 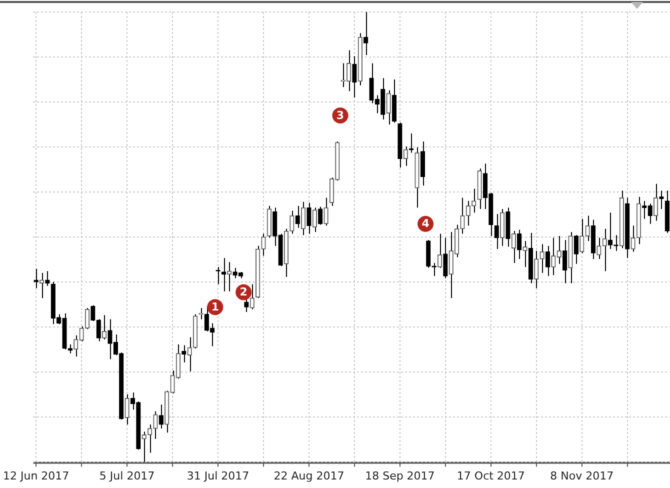 What do you see at coordinates (218, 475) in the screenshot?
I see `x-tick-label: 31 Jul 2017` at bounding box center [218, 475].